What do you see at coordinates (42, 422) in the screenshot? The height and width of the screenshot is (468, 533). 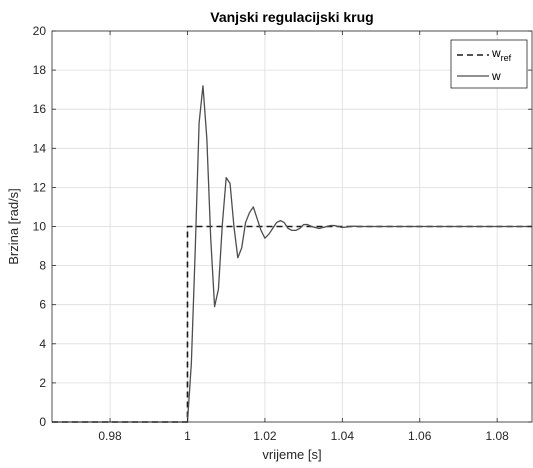 I see `y-tick-label: 0` at bounding box center [42, 422].